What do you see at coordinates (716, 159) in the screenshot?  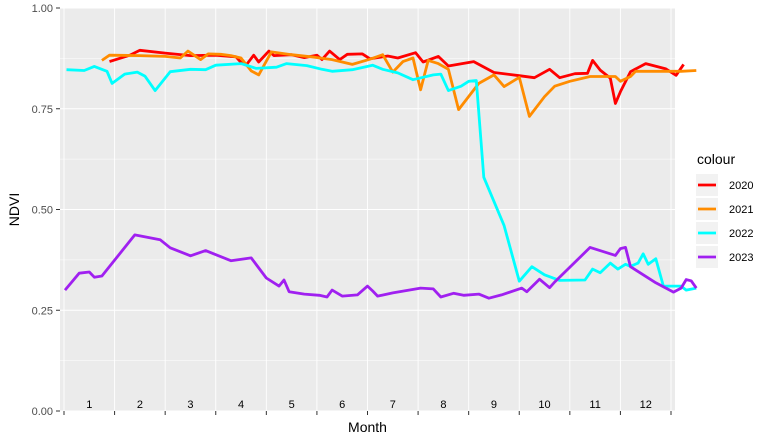 I see `legend-title: colour` at bounding box center [716, 159].